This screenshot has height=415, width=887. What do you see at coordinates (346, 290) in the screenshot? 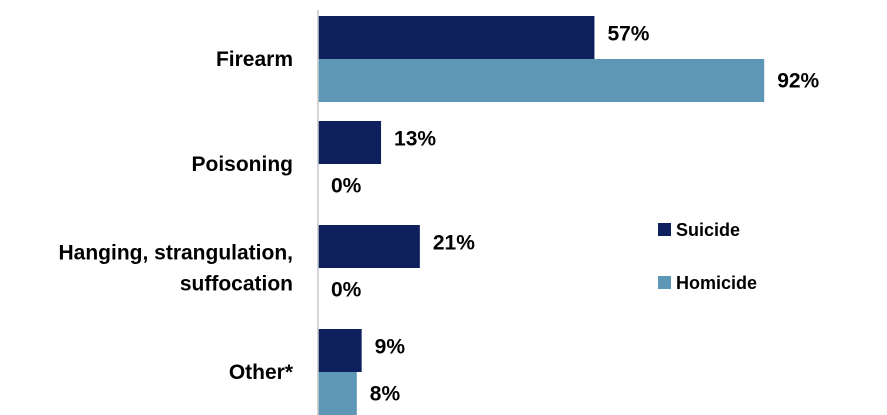
I see `data-label-homicide-hanging-strangulation-suffocation: 0%` at bounding box center [346, 290].